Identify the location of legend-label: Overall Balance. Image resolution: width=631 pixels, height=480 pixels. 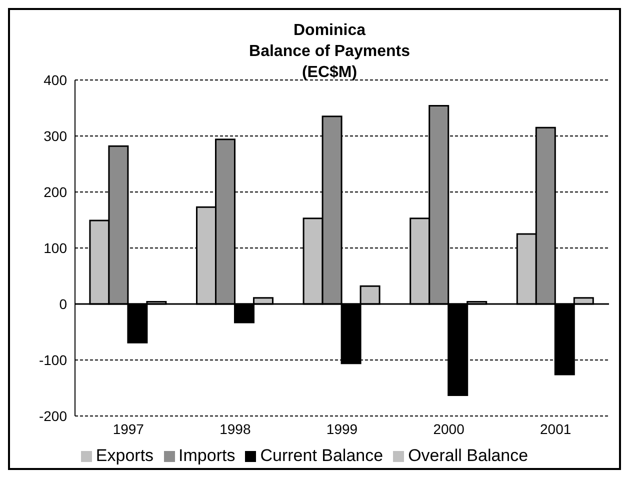
(468, 455).